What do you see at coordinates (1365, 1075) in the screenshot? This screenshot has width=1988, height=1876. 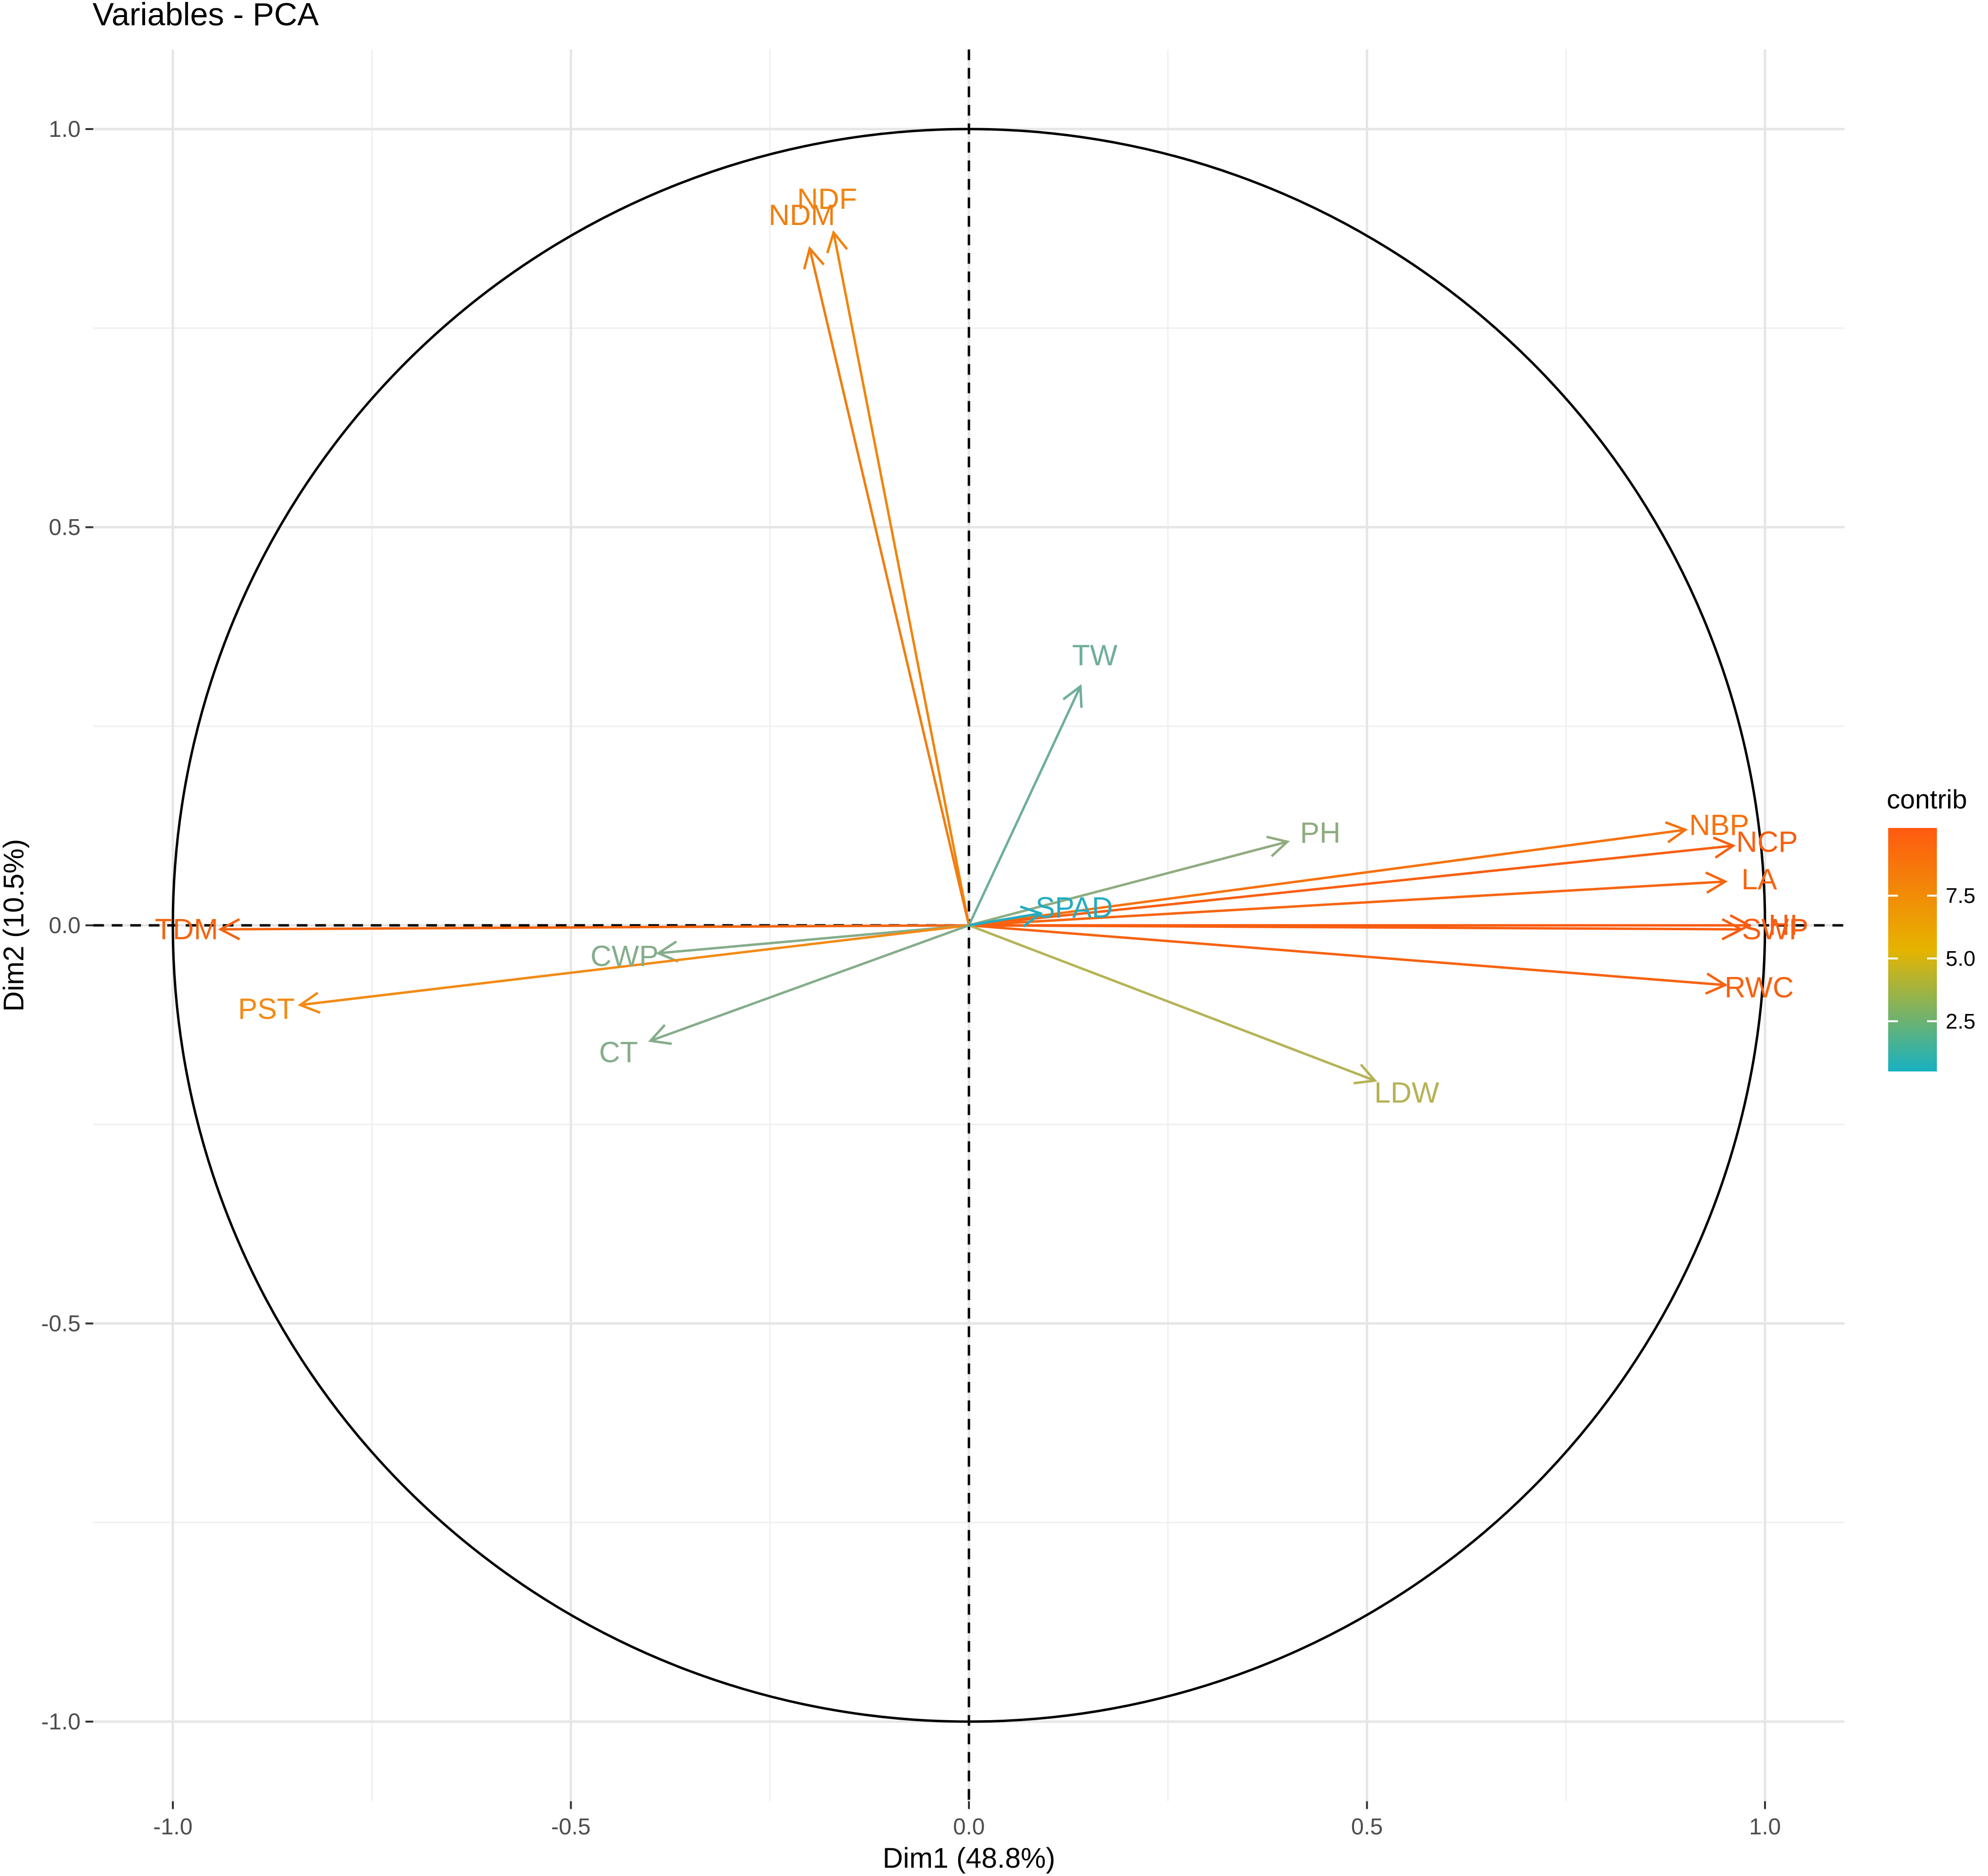 I see `arrow-head-ldw` at bounding box center [1365, 1075].